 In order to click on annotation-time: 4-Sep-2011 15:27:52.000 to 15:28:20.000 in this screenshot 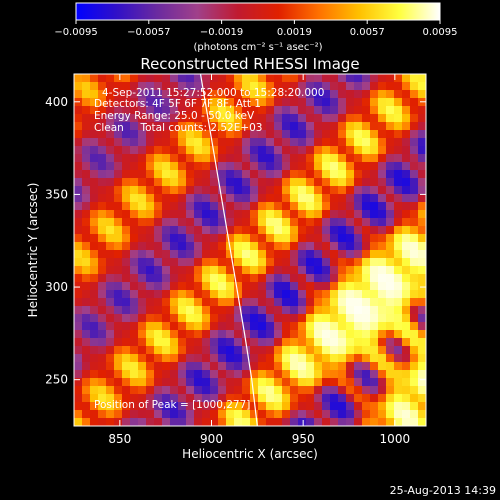, I will do `click(213, 93)`.